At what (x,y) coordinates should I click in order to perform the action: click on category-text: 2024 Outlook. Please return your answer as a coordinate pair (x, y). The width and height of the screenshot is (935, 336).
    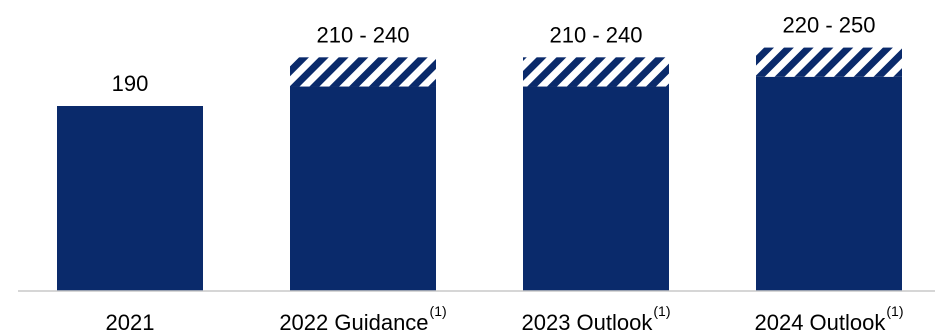
    Looking at the image, I should click on (821, 322).